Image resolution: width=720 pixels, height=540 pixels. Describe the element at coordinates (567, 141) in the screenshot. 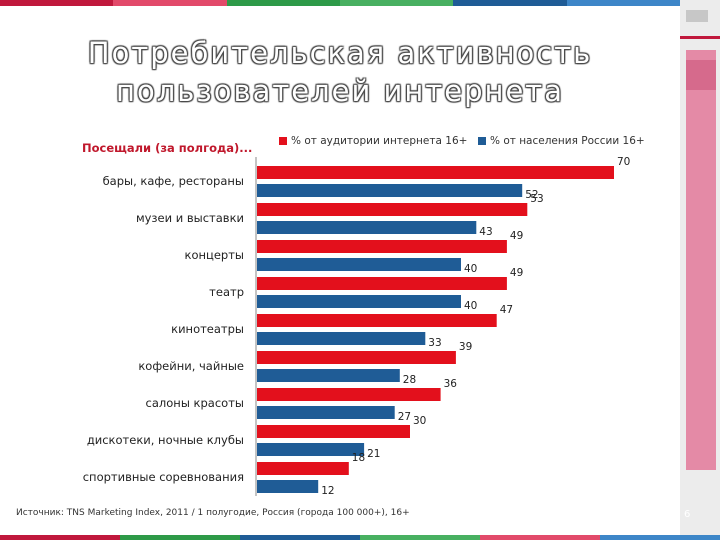

I see `legend-label-russia: % от населения России 16+` at that location.